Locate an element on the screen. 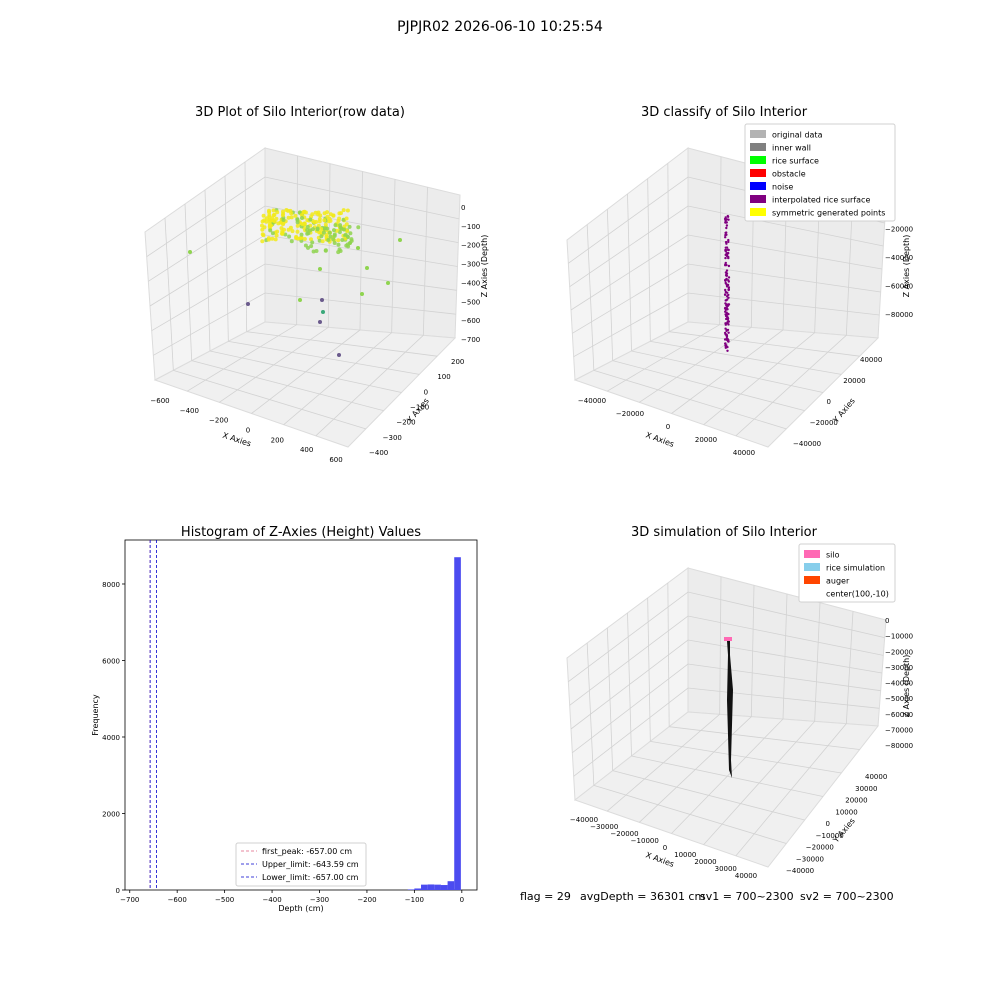 This screenshot has width=1000, height=1000. classify-legend-label: noise is located at coordinates (782, 187).